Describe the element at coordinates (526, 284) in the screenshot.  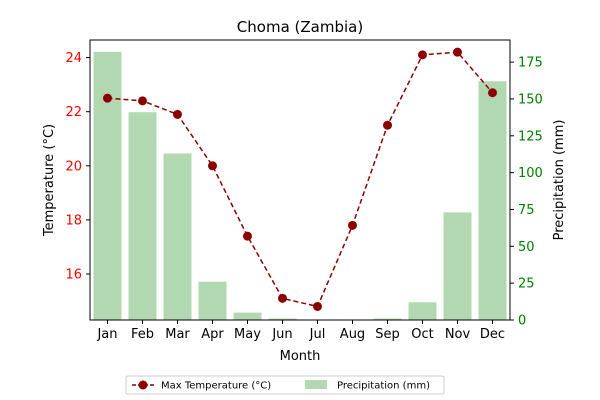
I see `right-tick-label: 25` at that location.